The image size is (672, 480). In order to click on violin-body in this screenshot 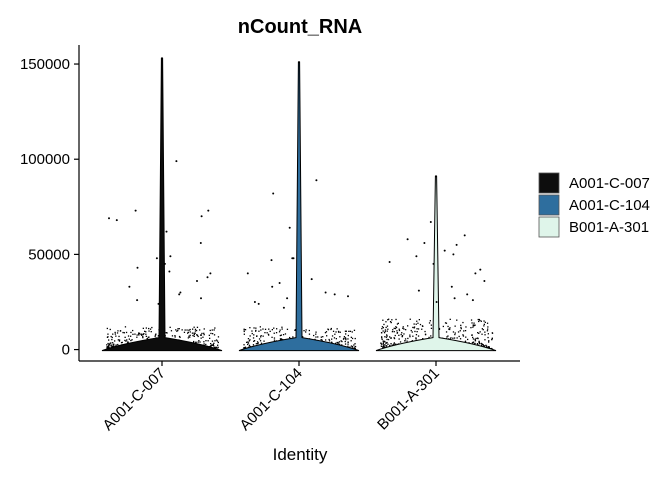, I will do `click(162, 204)`.